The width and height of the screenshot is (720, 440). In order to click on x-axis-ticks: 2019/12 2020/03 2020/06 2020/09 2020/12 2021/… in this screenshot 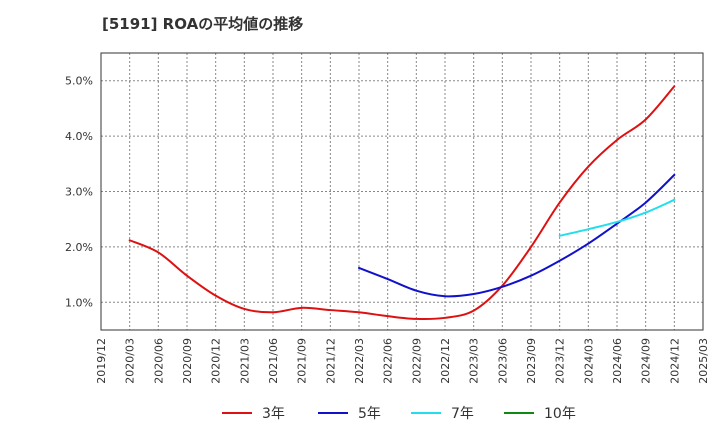, I will do `click(402, 361)`.